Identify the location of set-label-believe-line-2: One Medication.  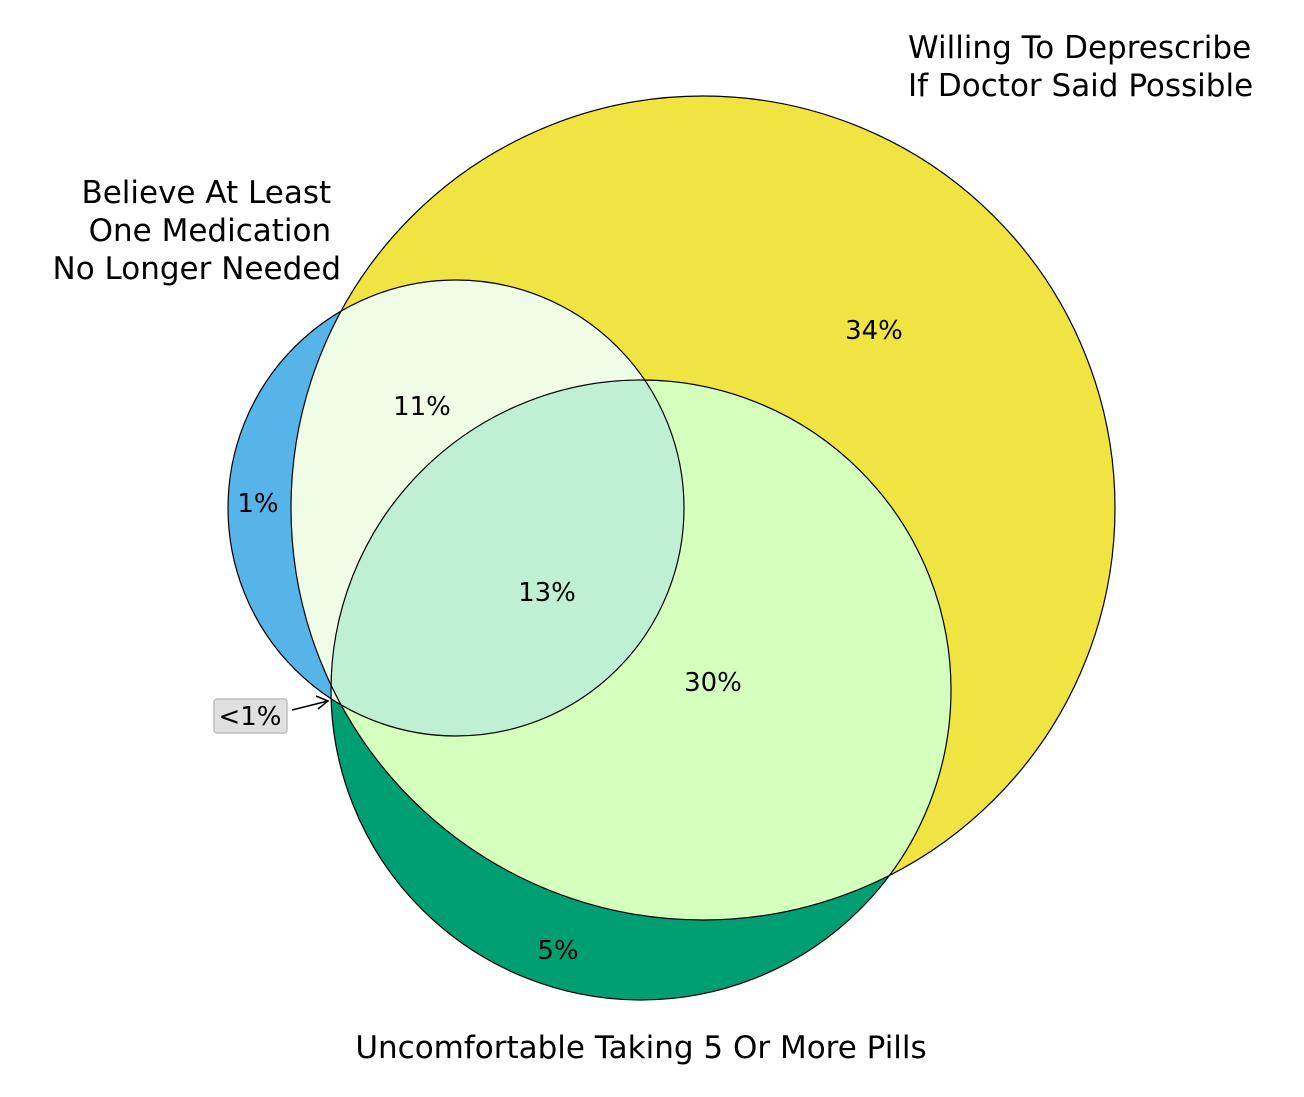
(210, 231).